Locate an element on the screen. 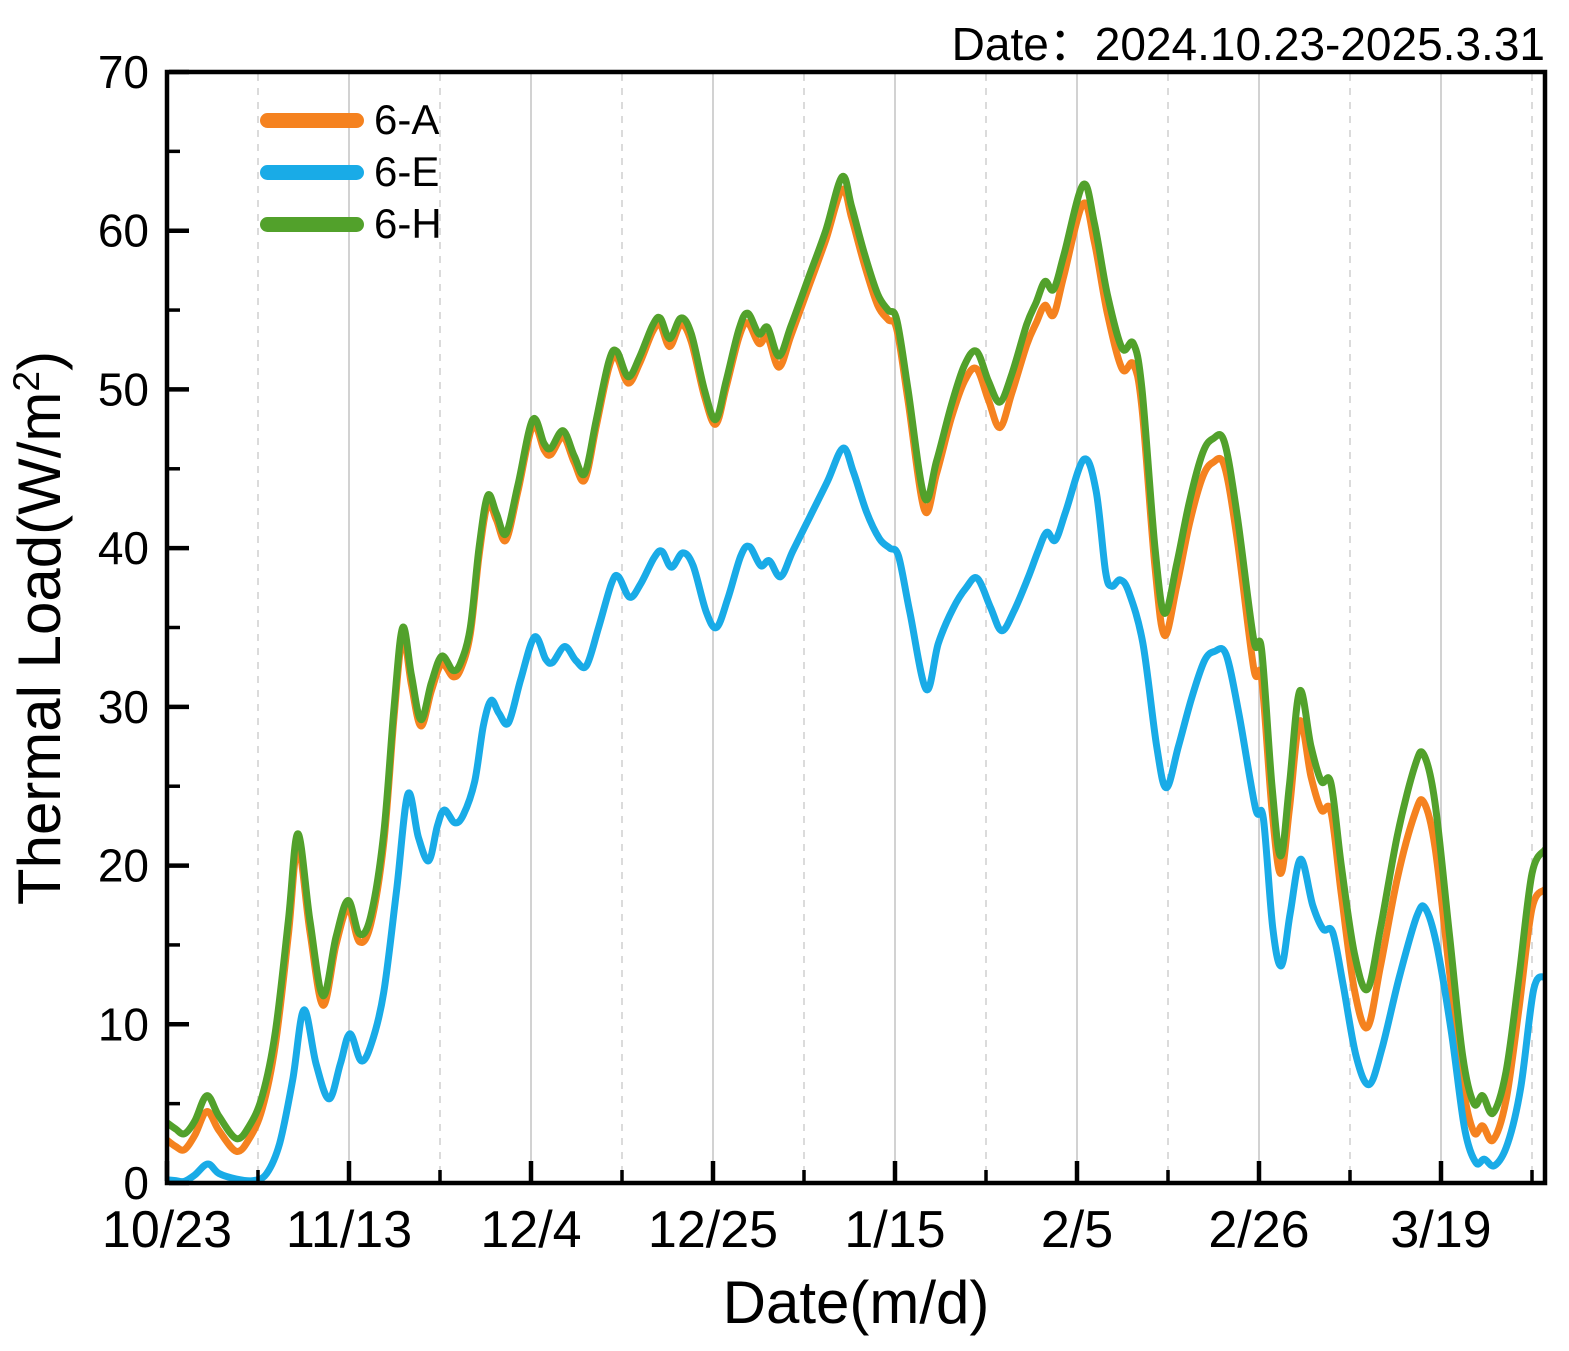 This screenshot has width=1569, height=1351. chart-title: Date：2024.10.23-2025.3.31 is located at coordinates (1248, 44).